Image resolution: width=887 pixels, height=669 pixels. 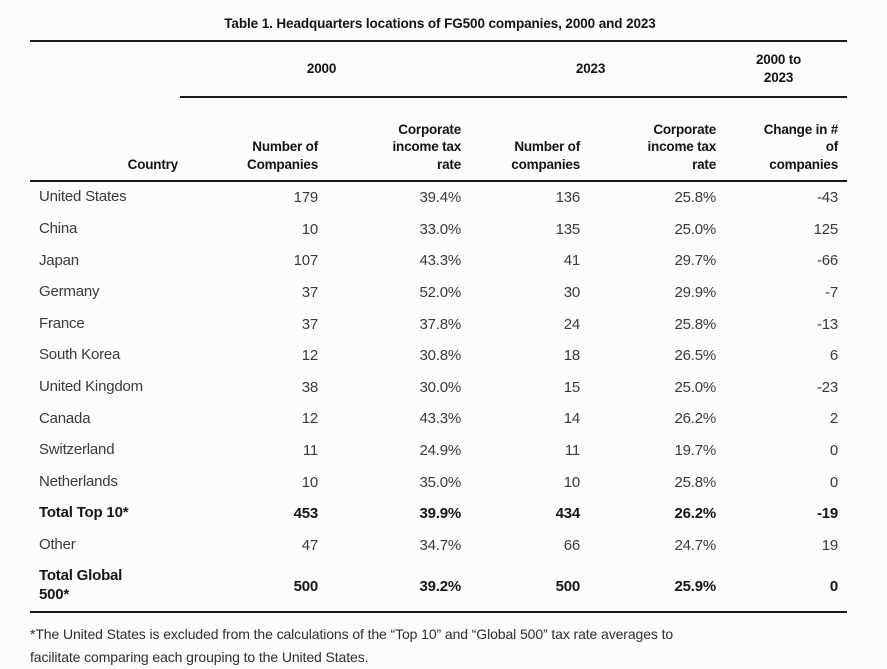 What do you see at coordinates (834, 356) in the screenshot?
I see `cell-change: 6` at bounding box center [834, 356].